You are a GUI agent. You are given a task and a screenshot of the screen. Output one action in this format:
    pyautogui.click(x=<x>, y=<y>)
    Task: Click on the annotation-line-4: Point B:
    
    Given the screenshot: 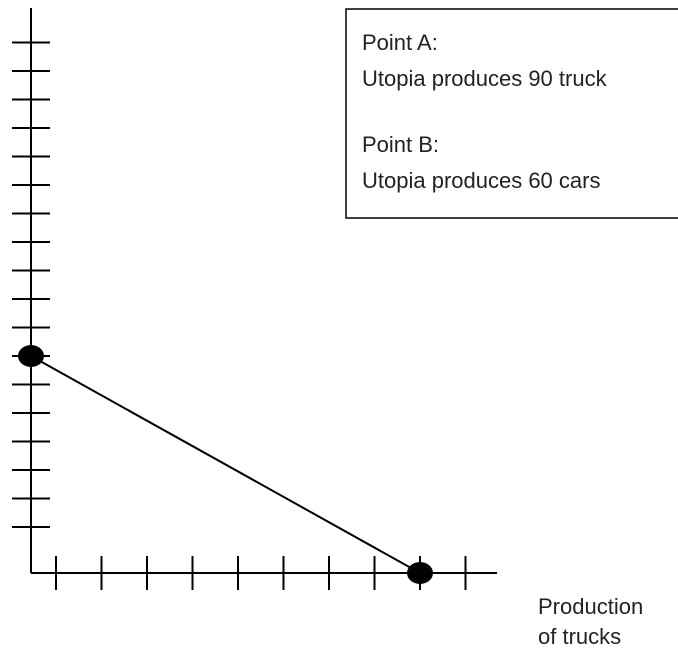 What is the action you would take?
    pyautogui.click(x=400, y=144)
    